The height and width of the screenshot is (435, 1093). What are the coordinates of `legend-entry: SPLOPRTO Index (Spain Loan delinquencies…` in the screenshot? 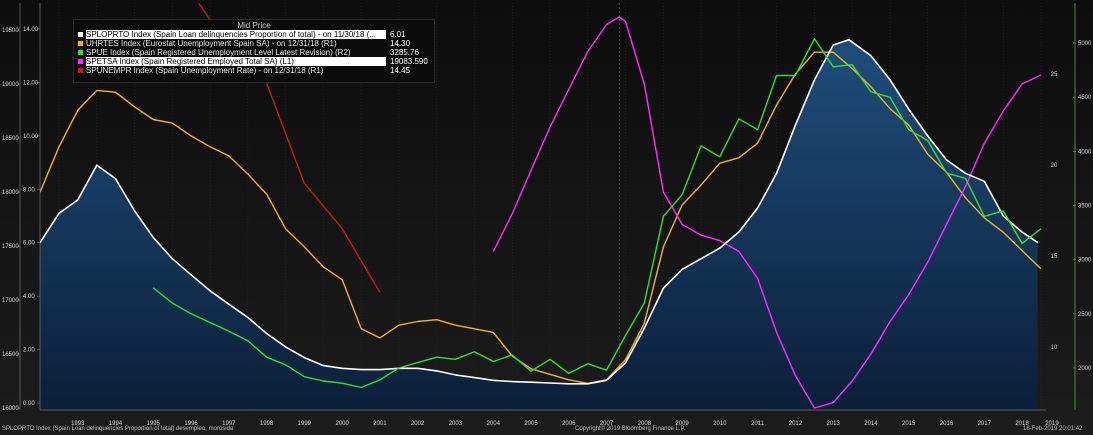 It's located at (254, 34).